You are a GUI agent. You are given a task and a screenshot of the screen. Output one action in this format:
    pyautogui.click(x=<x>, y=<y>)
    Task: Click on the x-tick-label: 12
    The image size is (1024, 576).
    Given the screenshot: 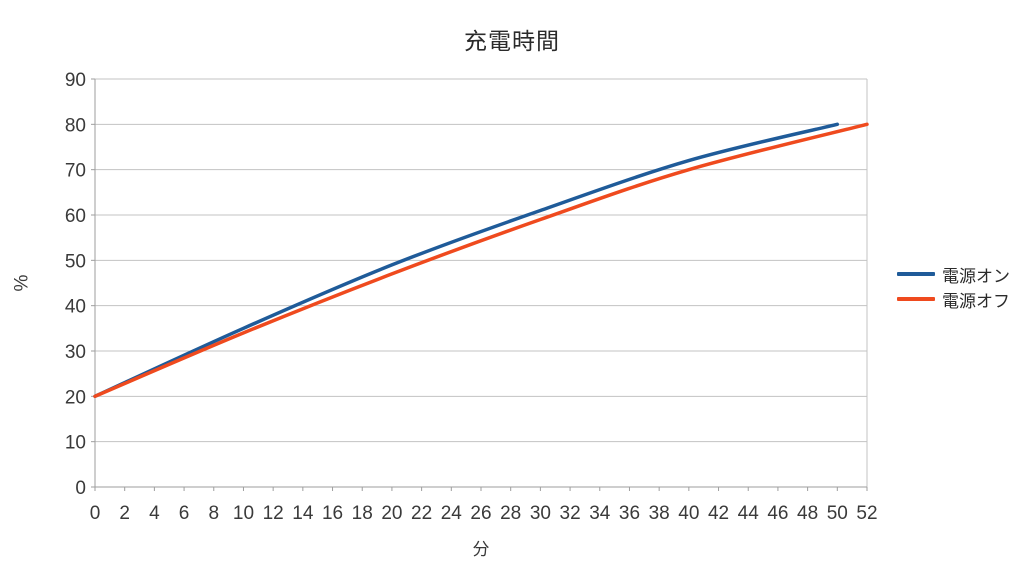 What is the action you would take?
    pyautogui.click(x=273, y=513)
    